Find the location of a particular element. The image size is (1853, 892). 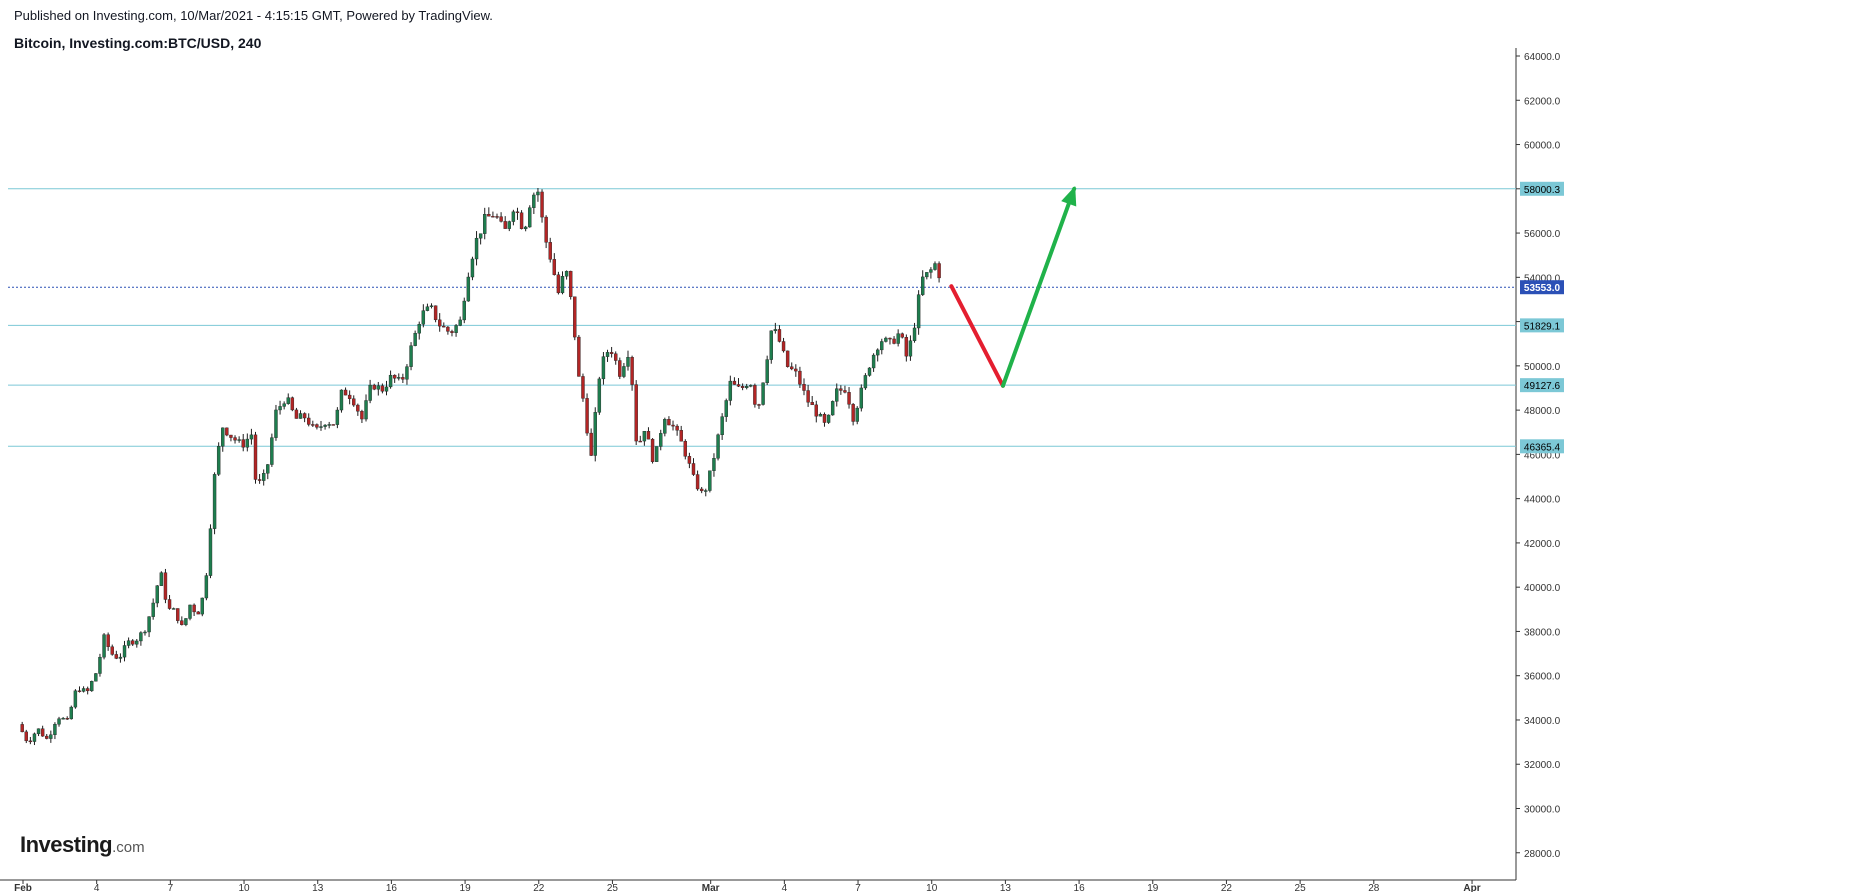

x-tick-label: 25 is located at coordinates (613, 887).